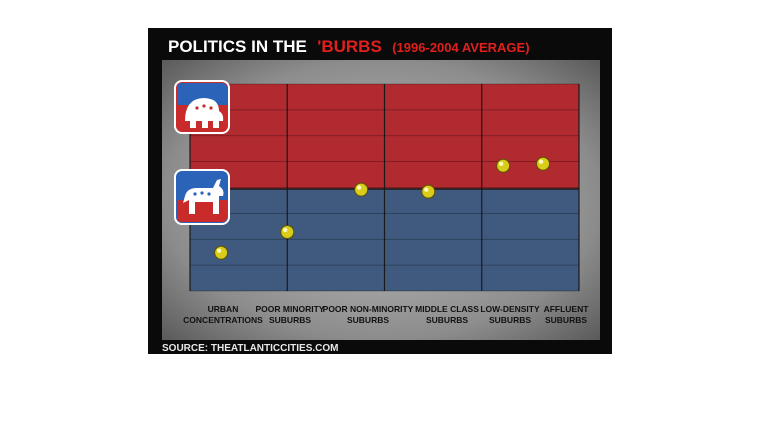  Describe the element at coordinates (290, 309) in the screenshot. I see `category-label-line: POOR MINORITY` at that location.